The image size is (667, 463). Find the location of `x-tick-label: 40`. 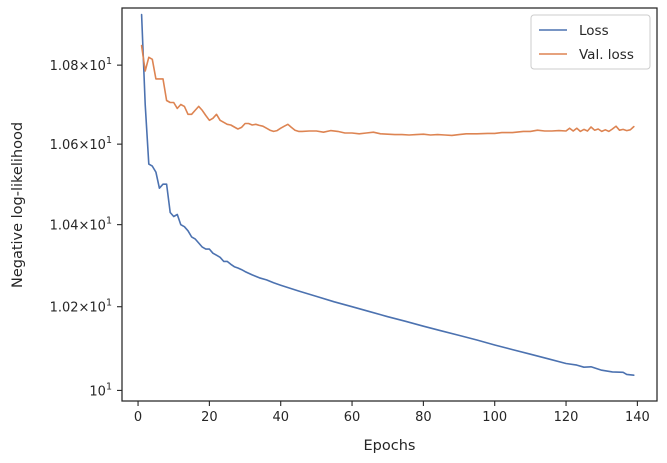

x-tick-label: 40 is located at coordinates (280, 417).